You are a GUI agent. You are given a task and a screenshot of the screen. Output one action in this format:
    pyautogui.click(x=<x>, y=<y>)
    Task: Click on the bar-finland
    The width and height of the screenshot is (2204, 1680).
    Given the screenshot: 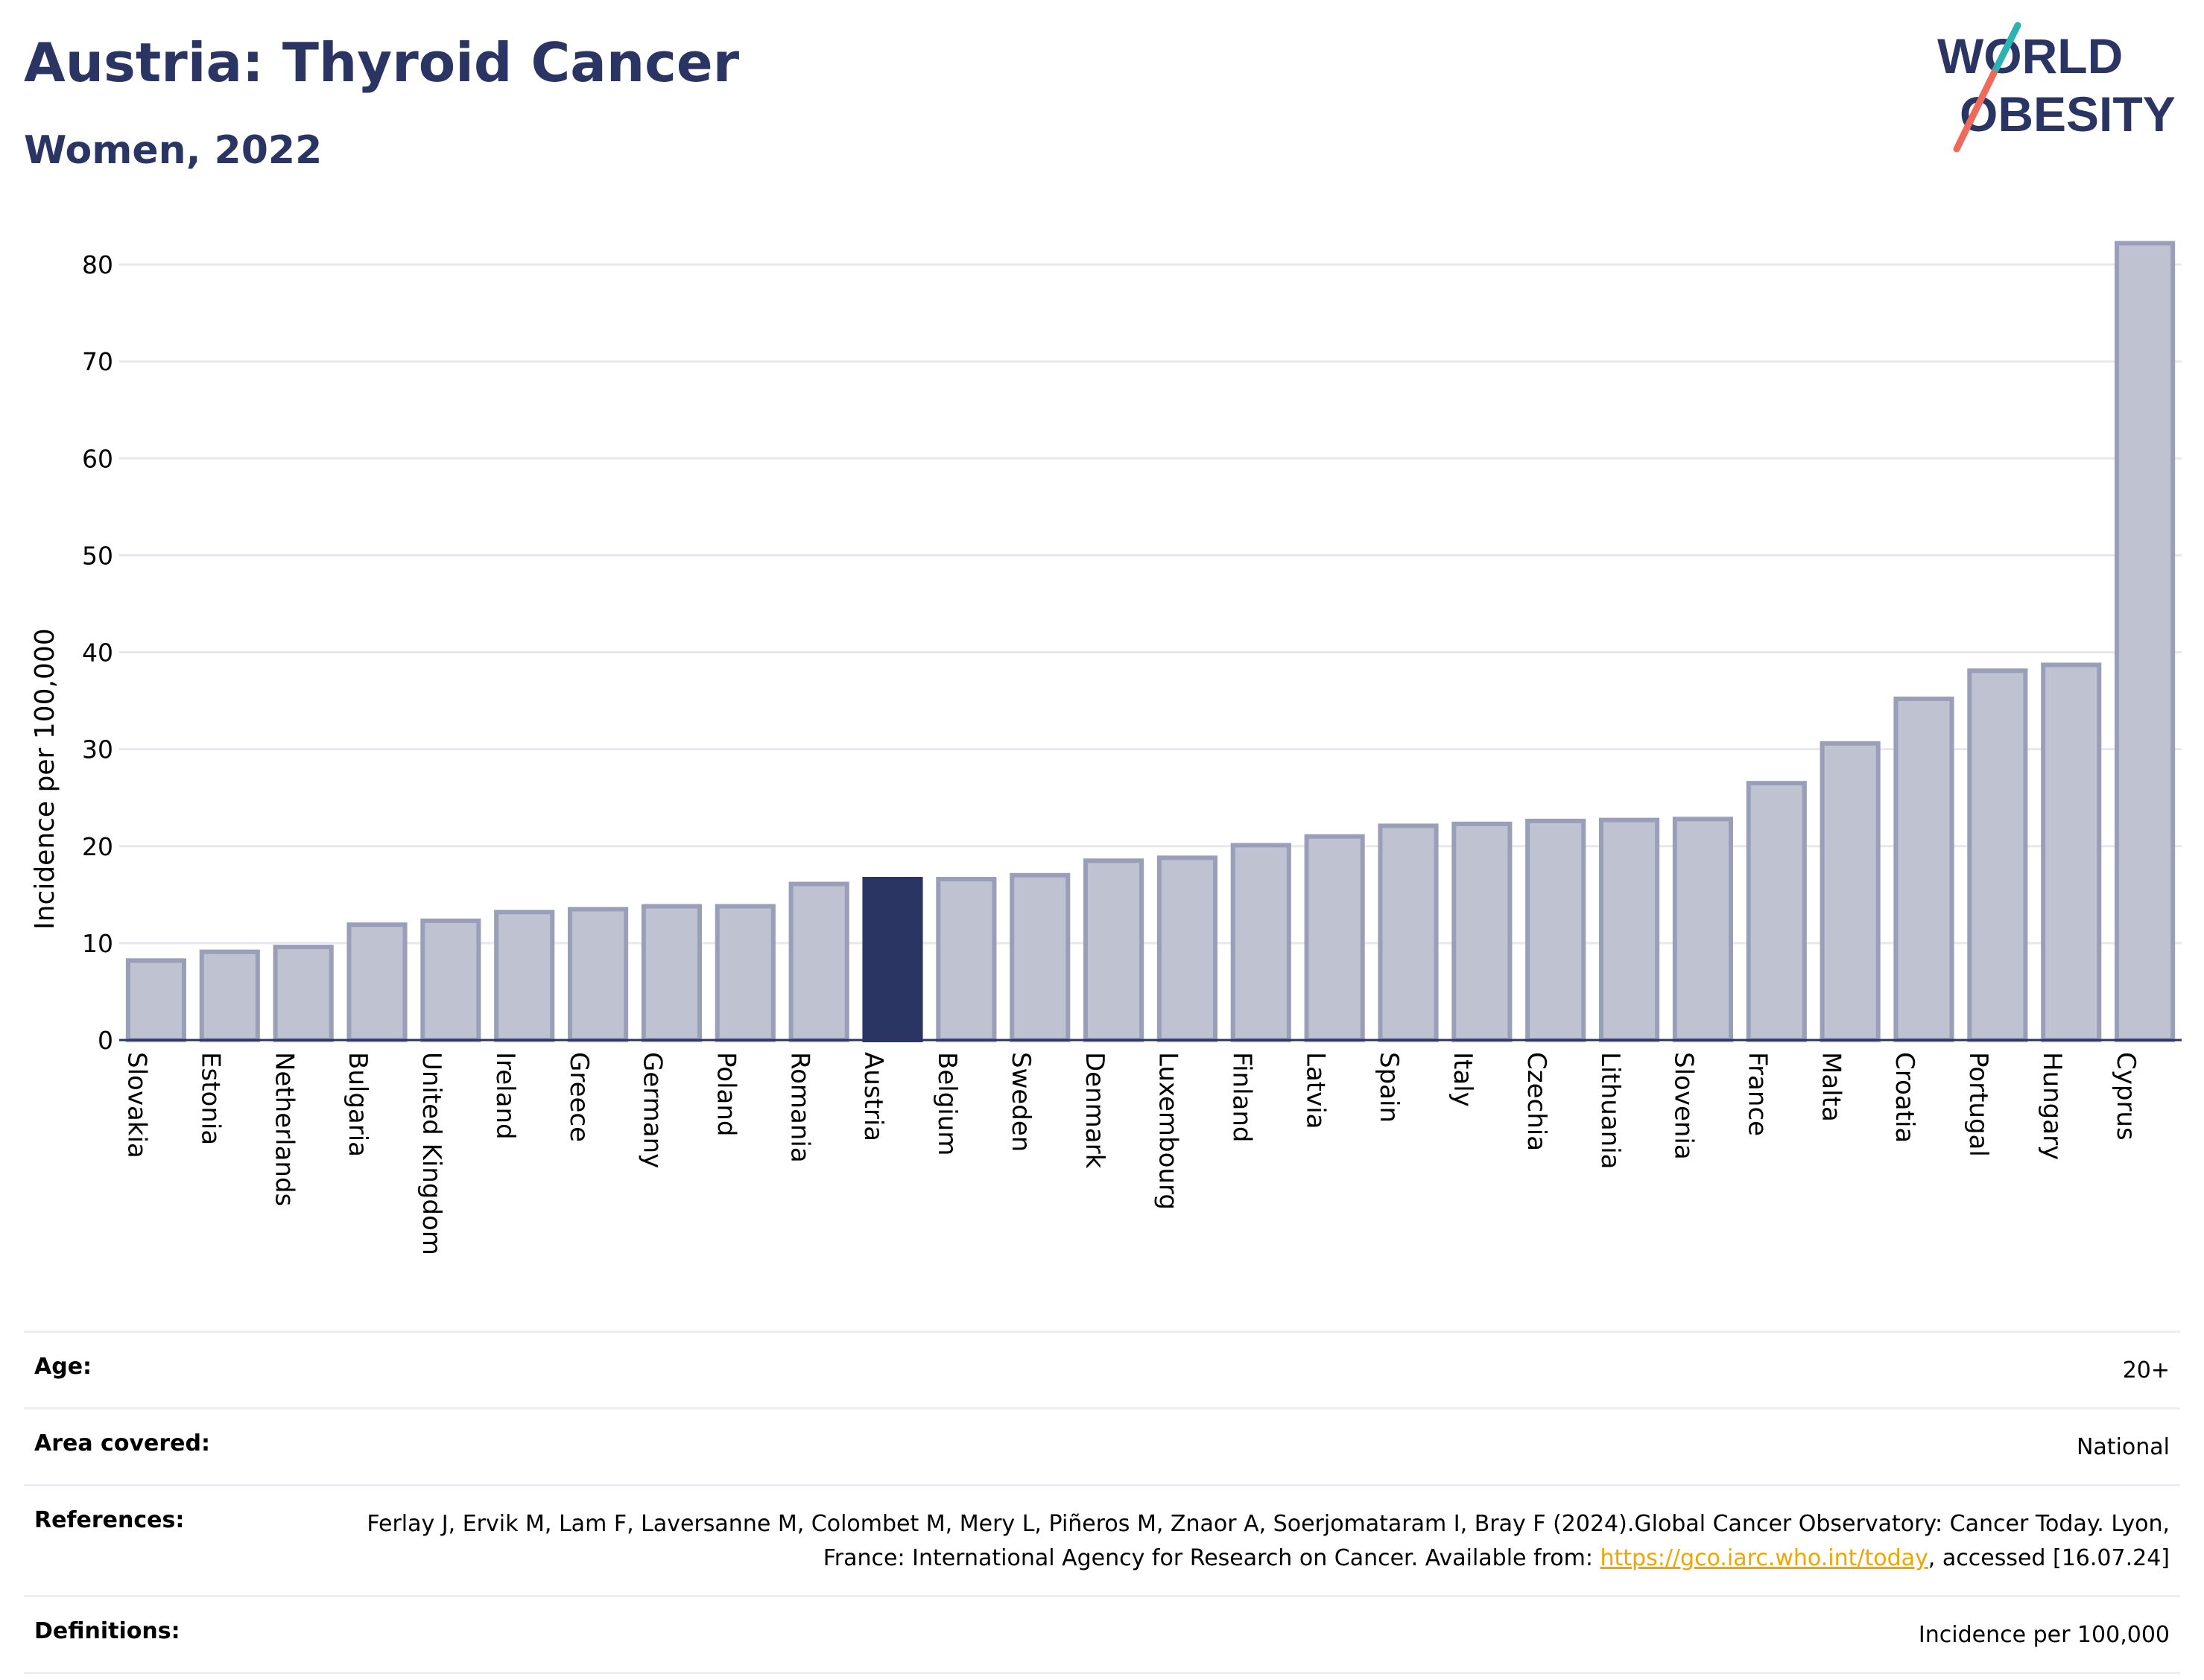 What is the action you would take?
    pyautogui.click(x=1260, y=942)
    